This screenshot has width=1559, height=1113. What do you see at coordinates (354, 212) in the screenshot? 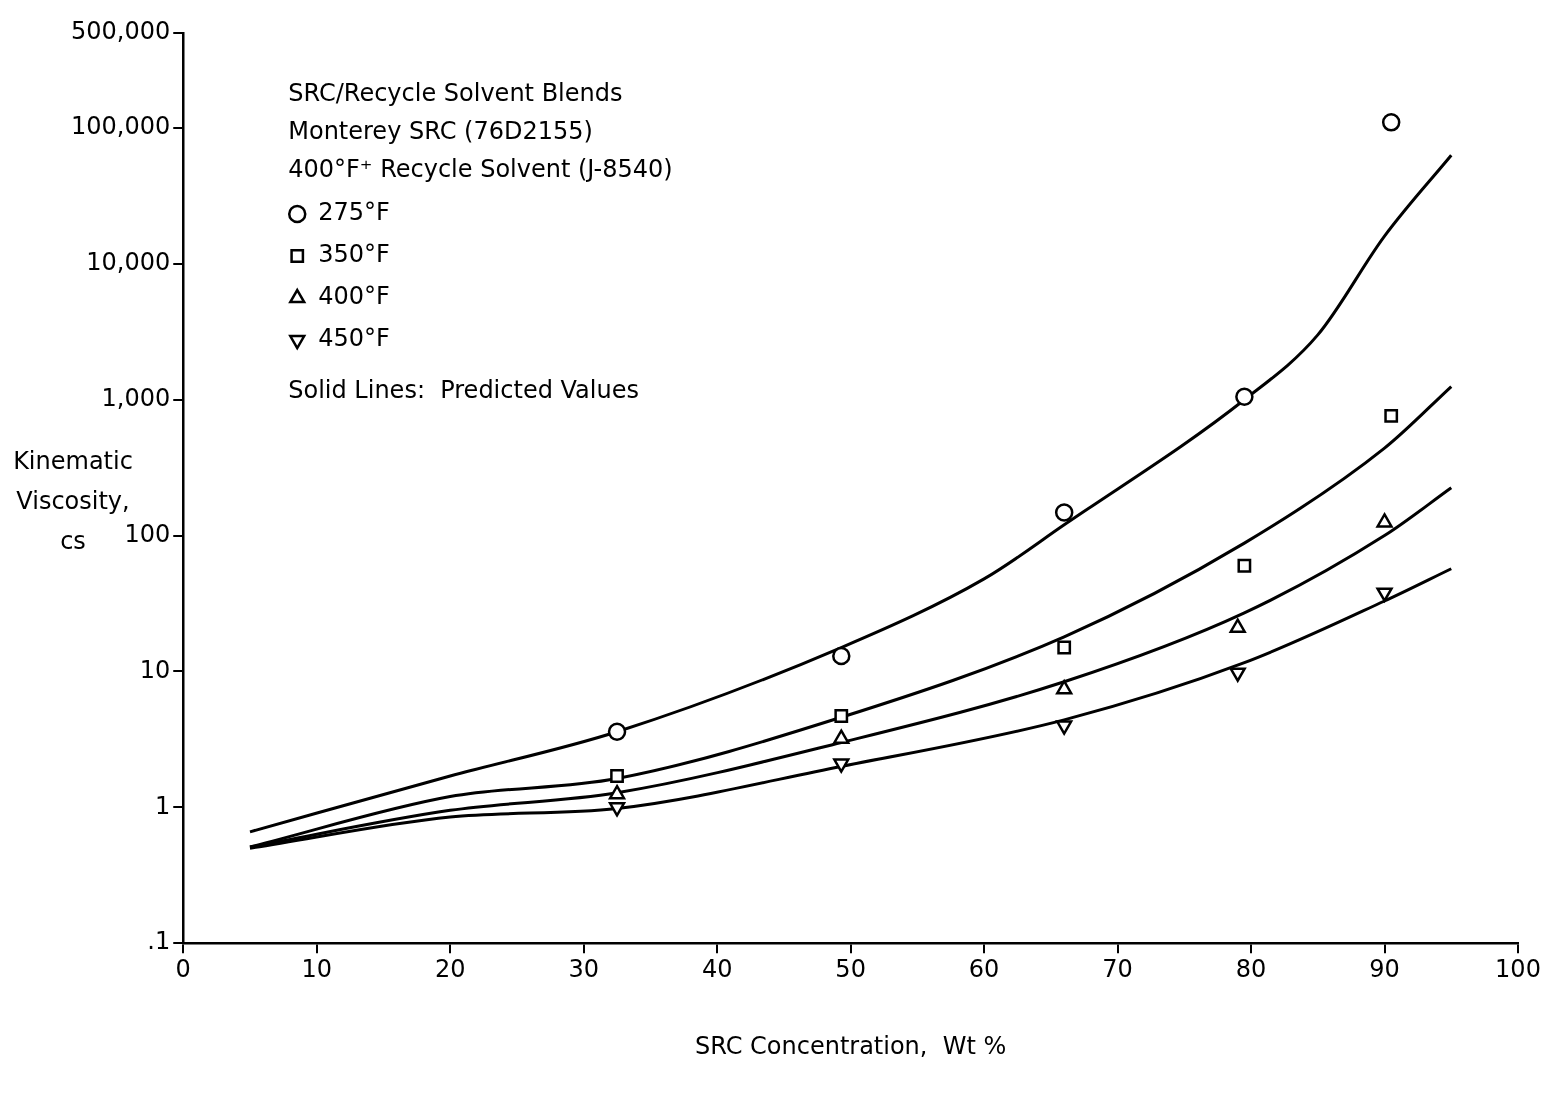
I see `legend-label: 275°F` at bounding box center [354, 212].